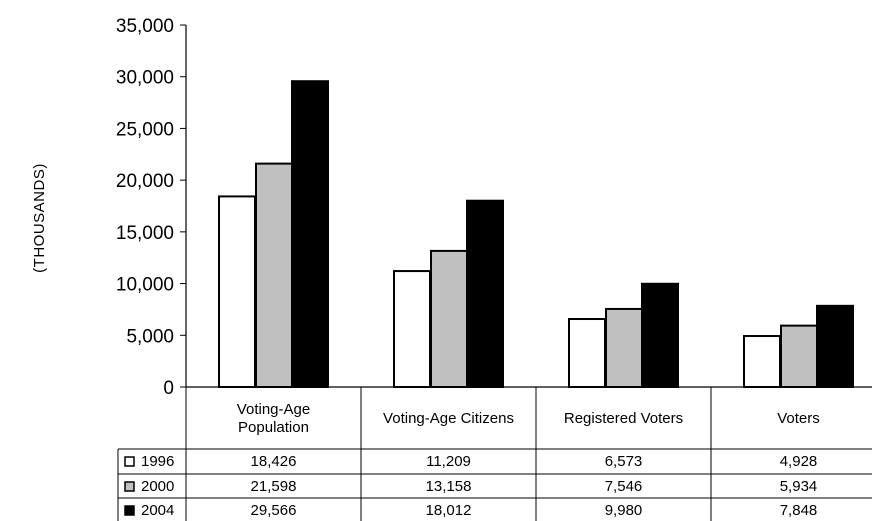 The width and height of the screenshot is (872, 521). I want to click on category-label: Registered Voters, so click(623, 418).